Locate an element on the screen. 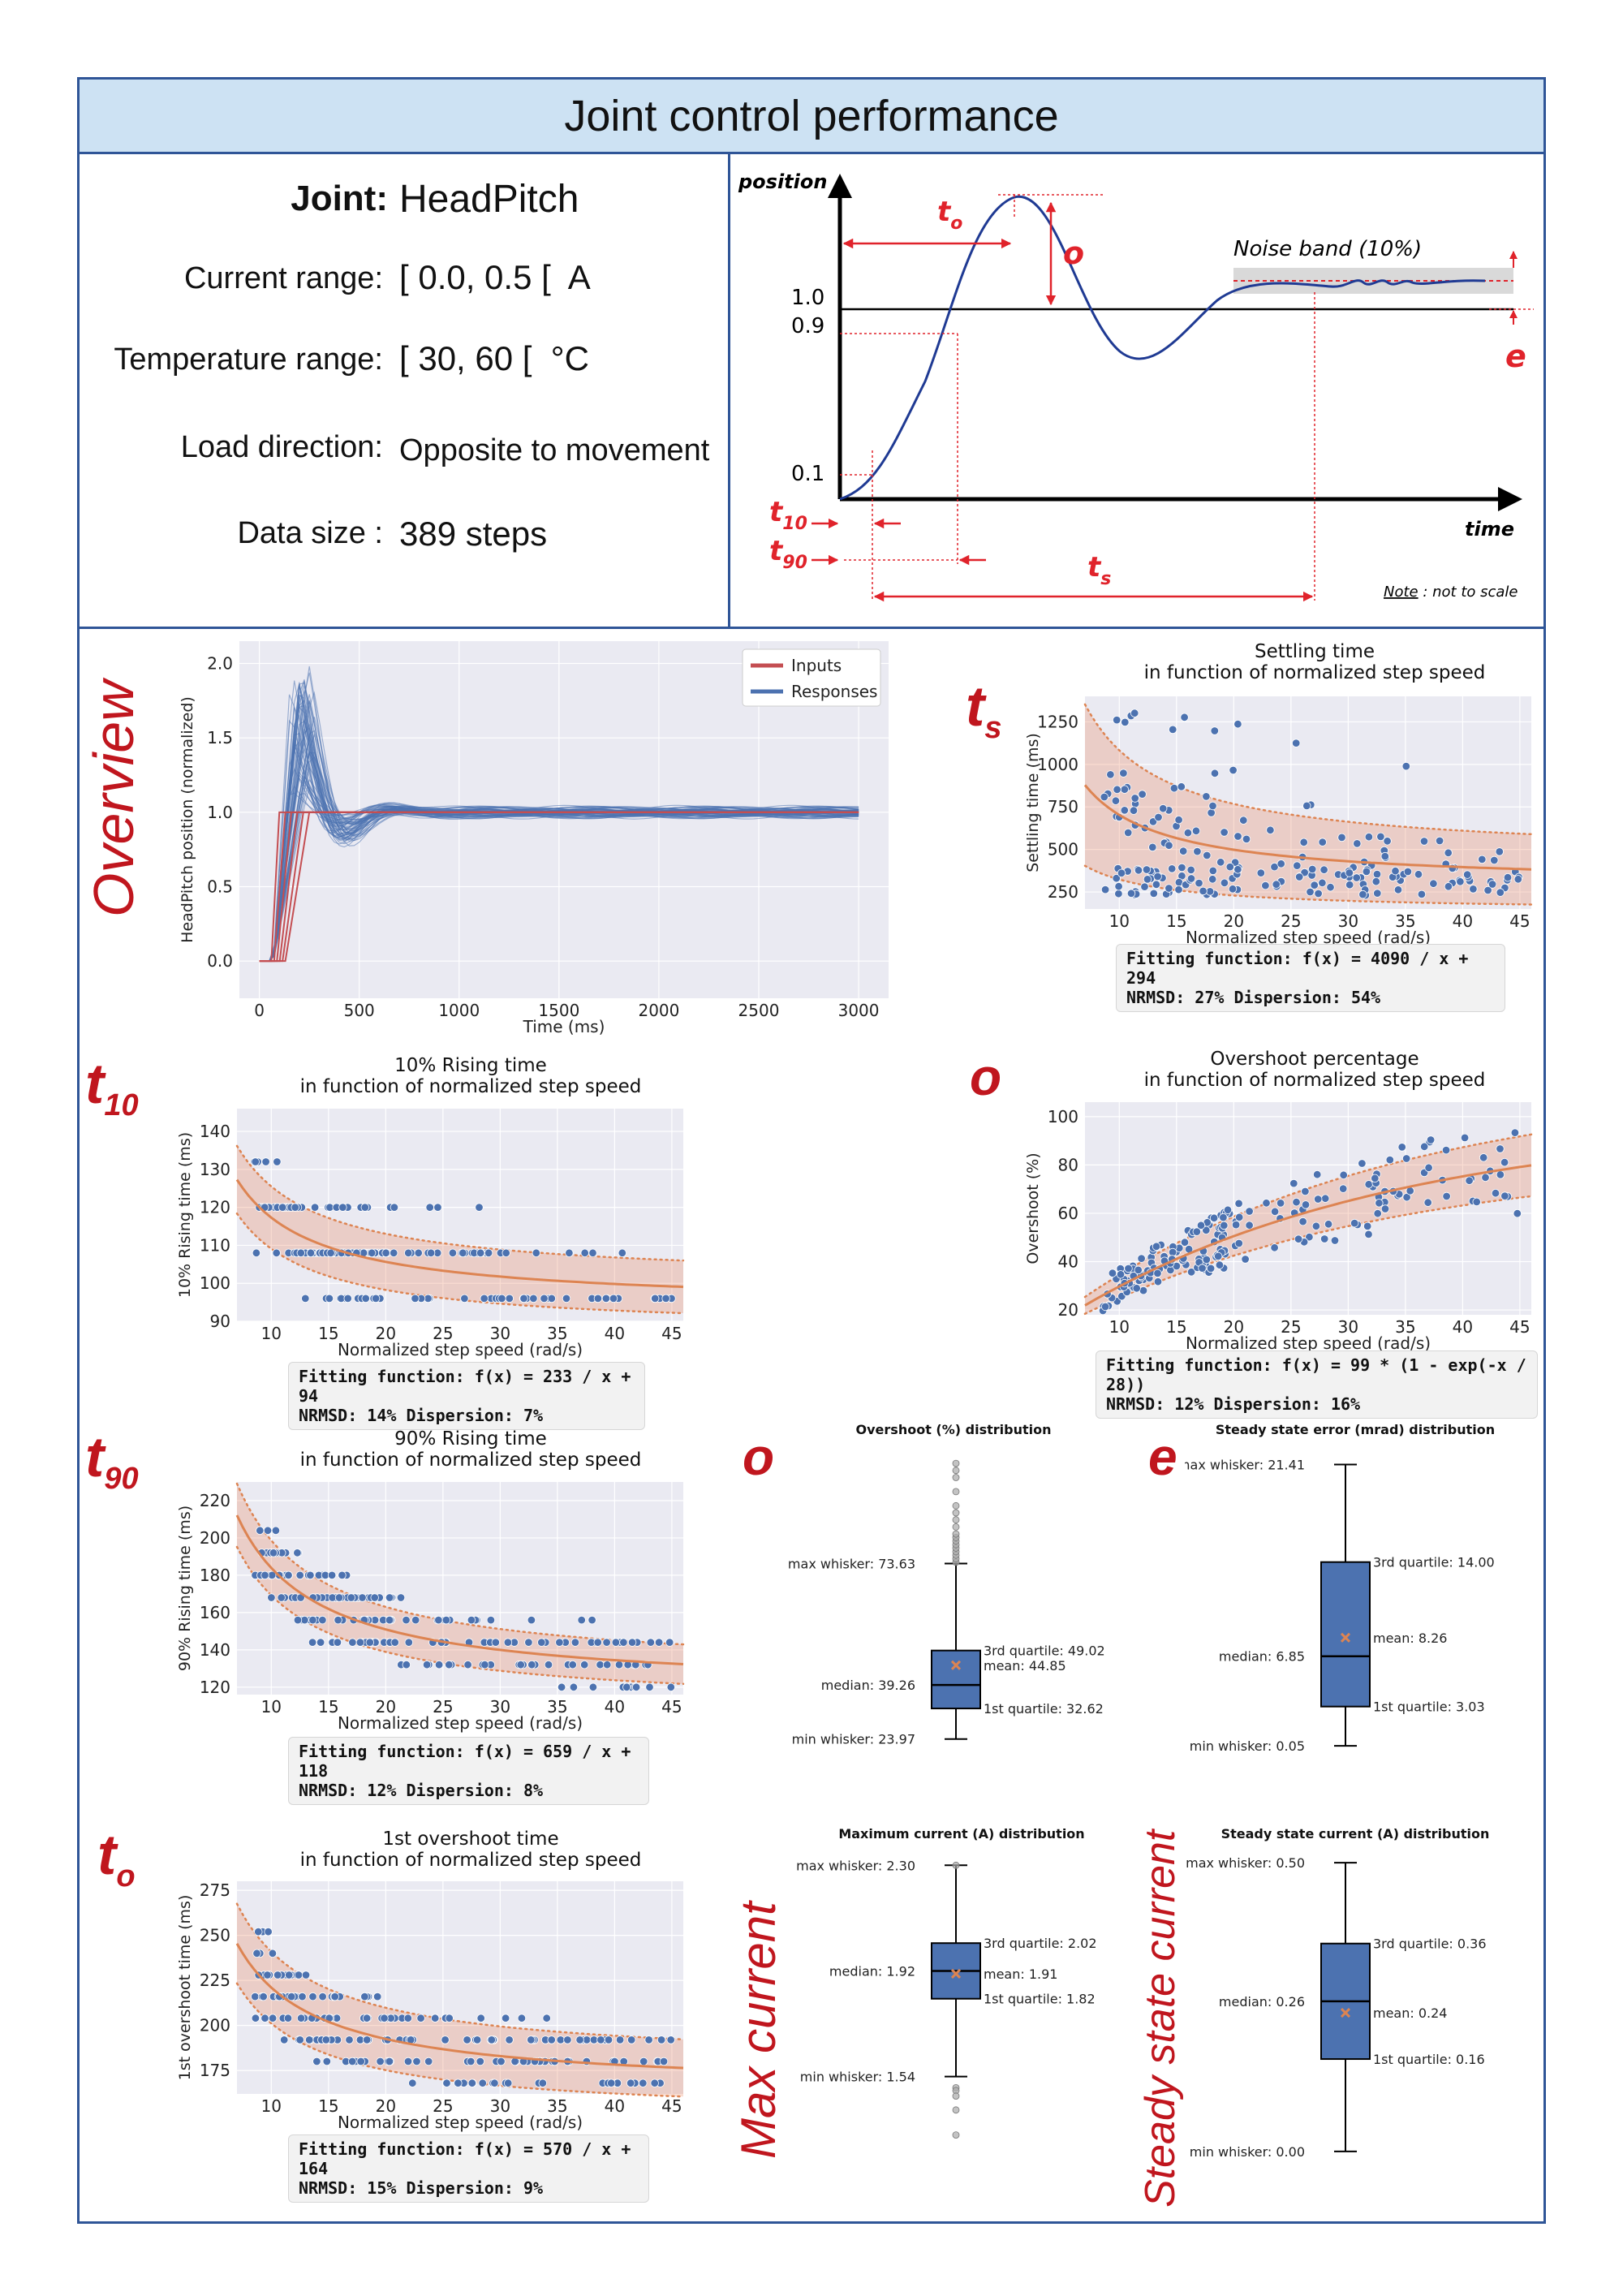 The width and height of the screenshot is (1623, 2296). y-tick-label: 20 is located at coordinates (1068, 1310).